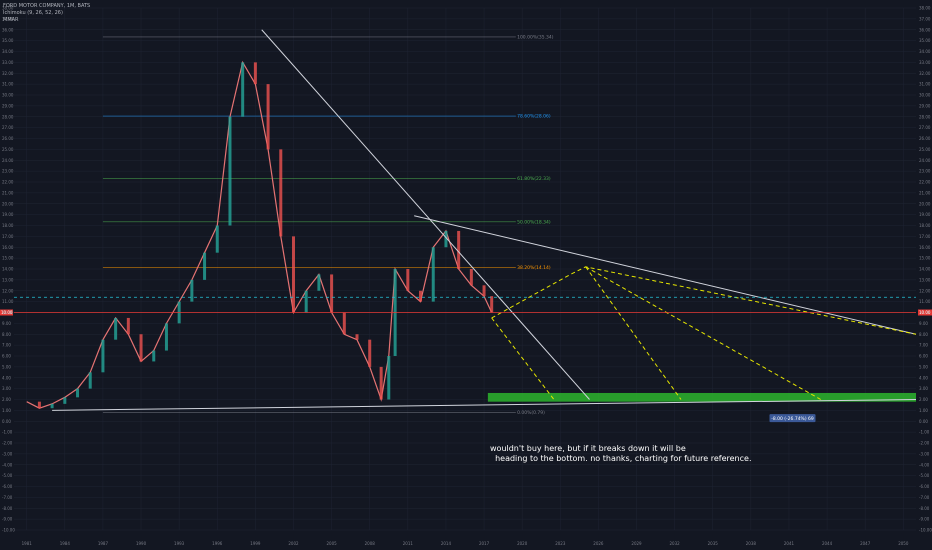  Describe the element at coordinates (408, 543) in the screenshot. I see `x-tick: 2011` at that location.